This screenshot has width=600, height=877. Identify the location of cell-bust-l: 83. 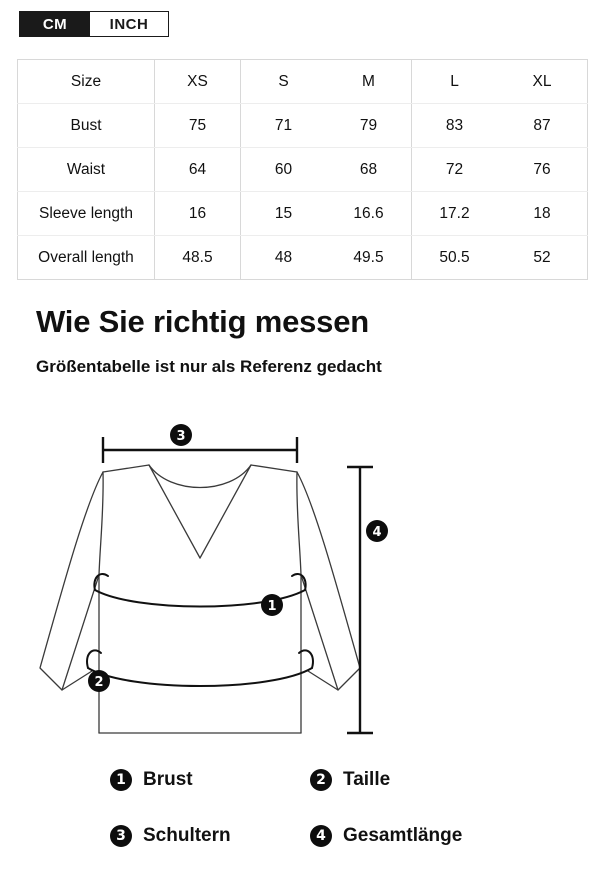
(454, 125).